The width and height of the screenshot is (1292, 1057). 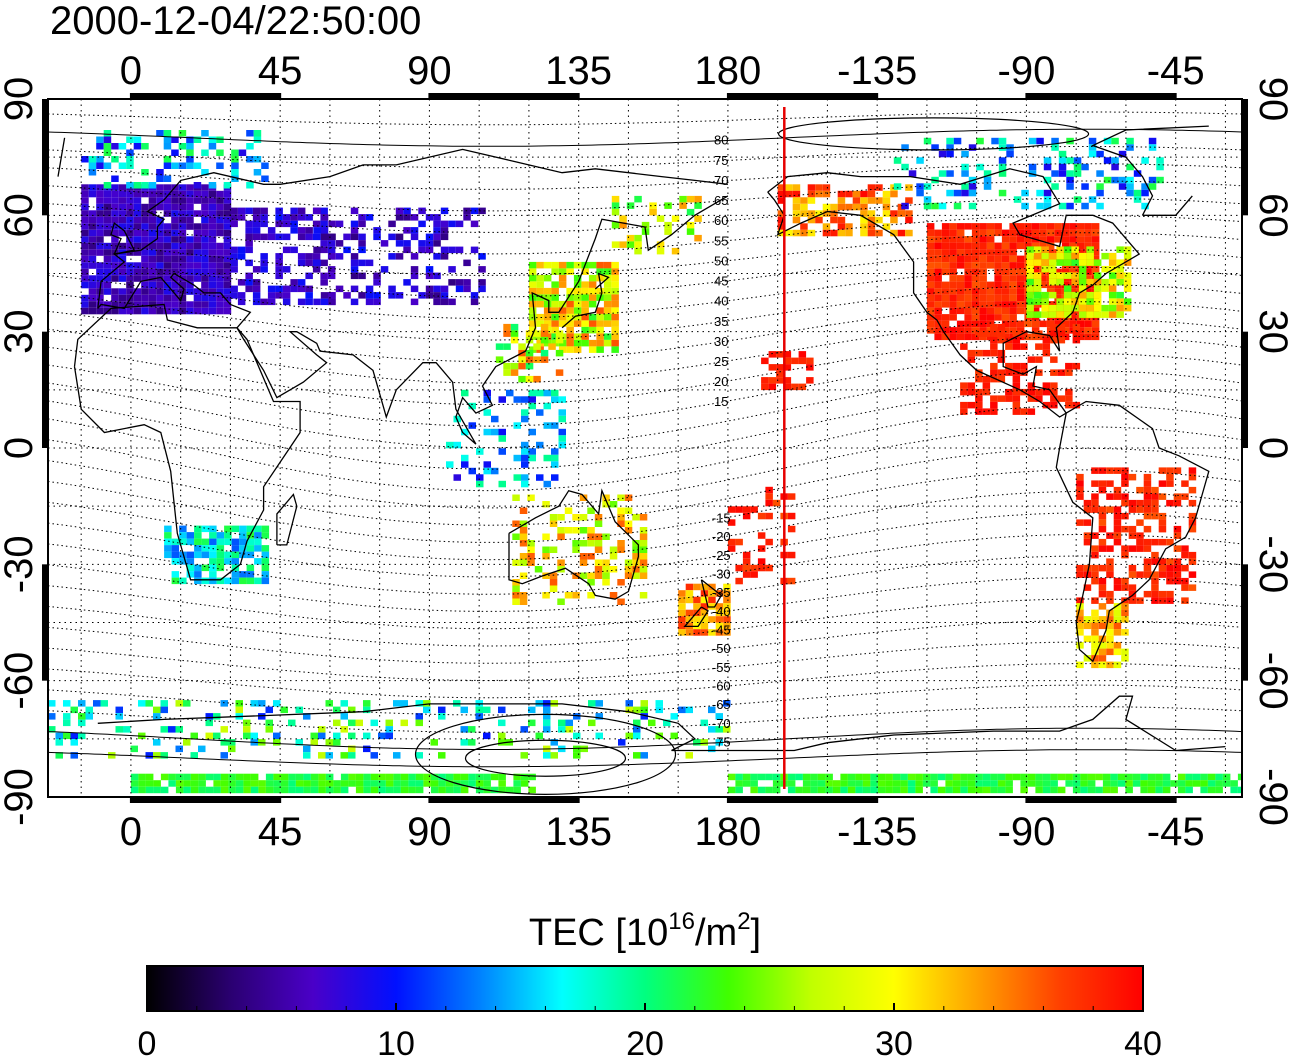 I want to click on latitude-label: 90, so click(x=1271, y=99).